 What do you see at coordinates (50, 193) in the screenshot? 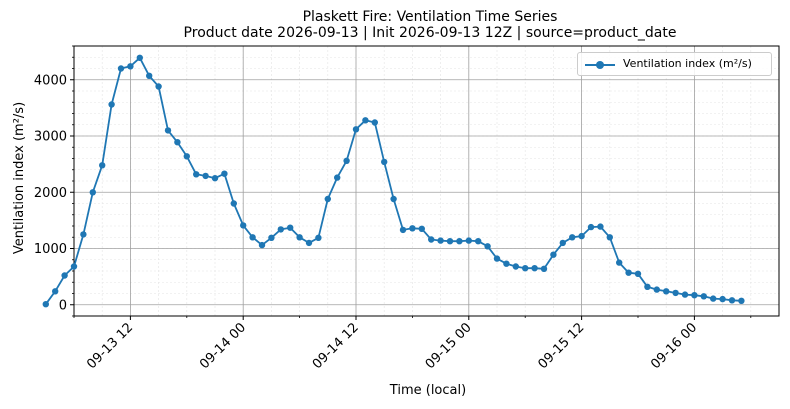
I see `y-tick-label: 2000` at bounding box center [50, 193].